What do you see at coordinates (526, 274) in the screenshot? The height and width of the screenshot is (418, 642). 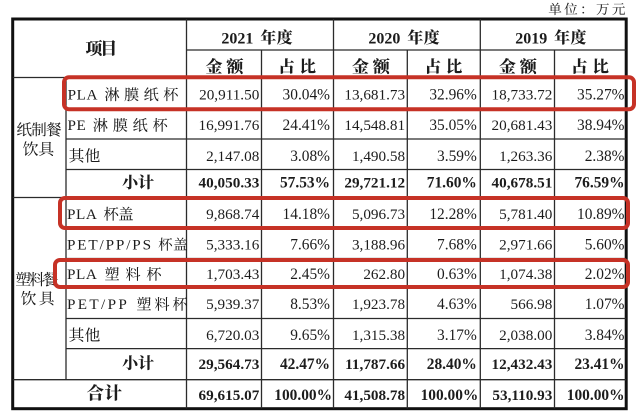 I see `svg-text: 1,074.38` at bounding box center [526, 274].